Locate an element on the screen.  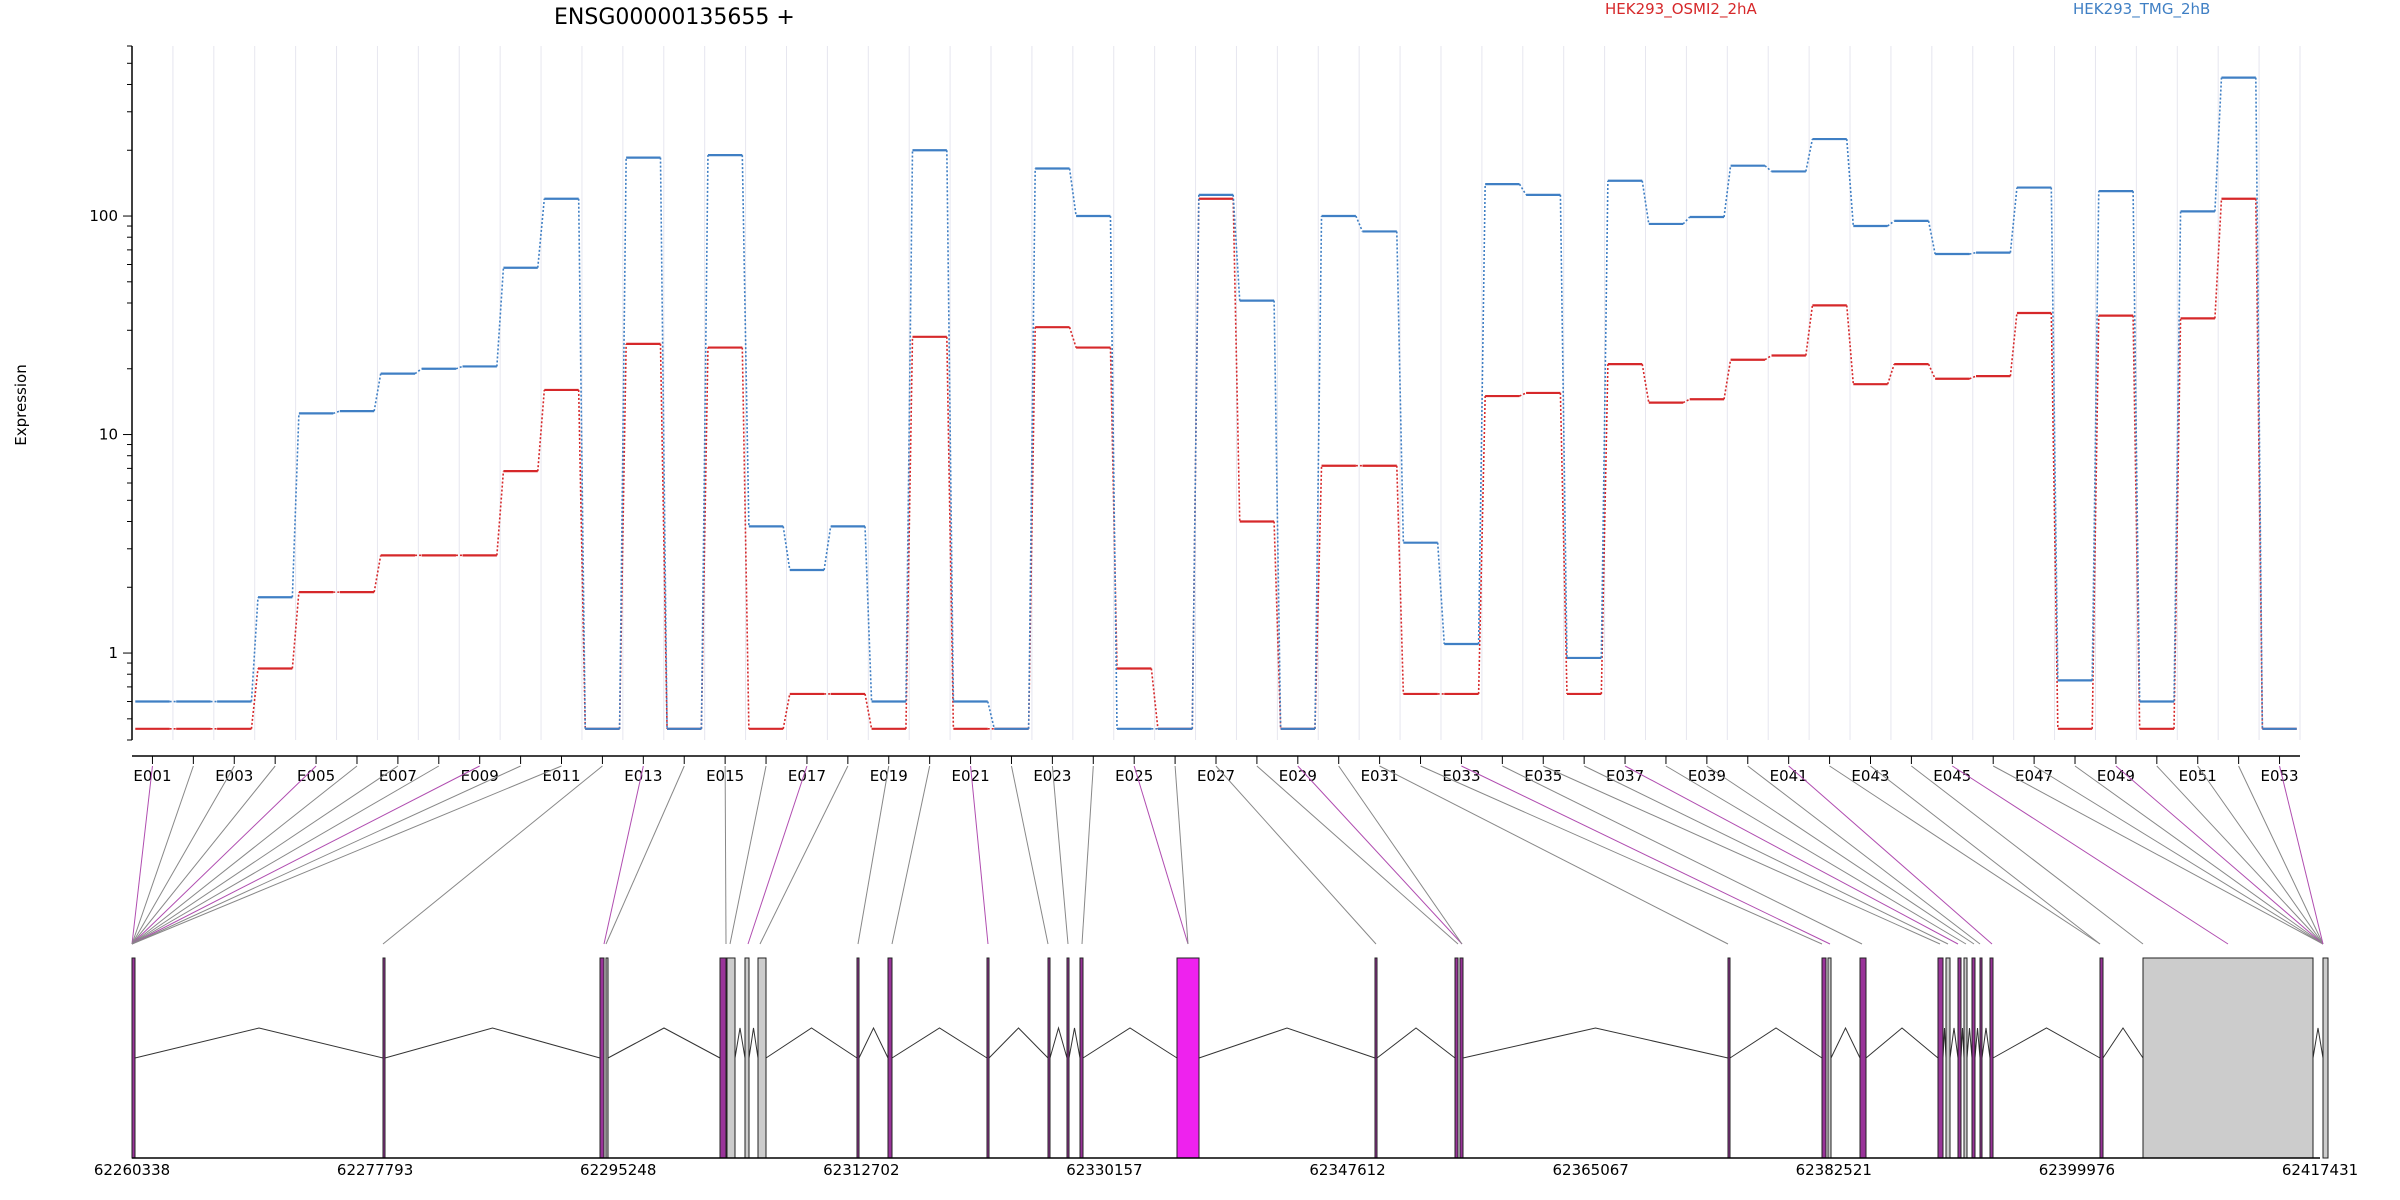
x-tick-label: E035 is located at coordinates (1543, 776).